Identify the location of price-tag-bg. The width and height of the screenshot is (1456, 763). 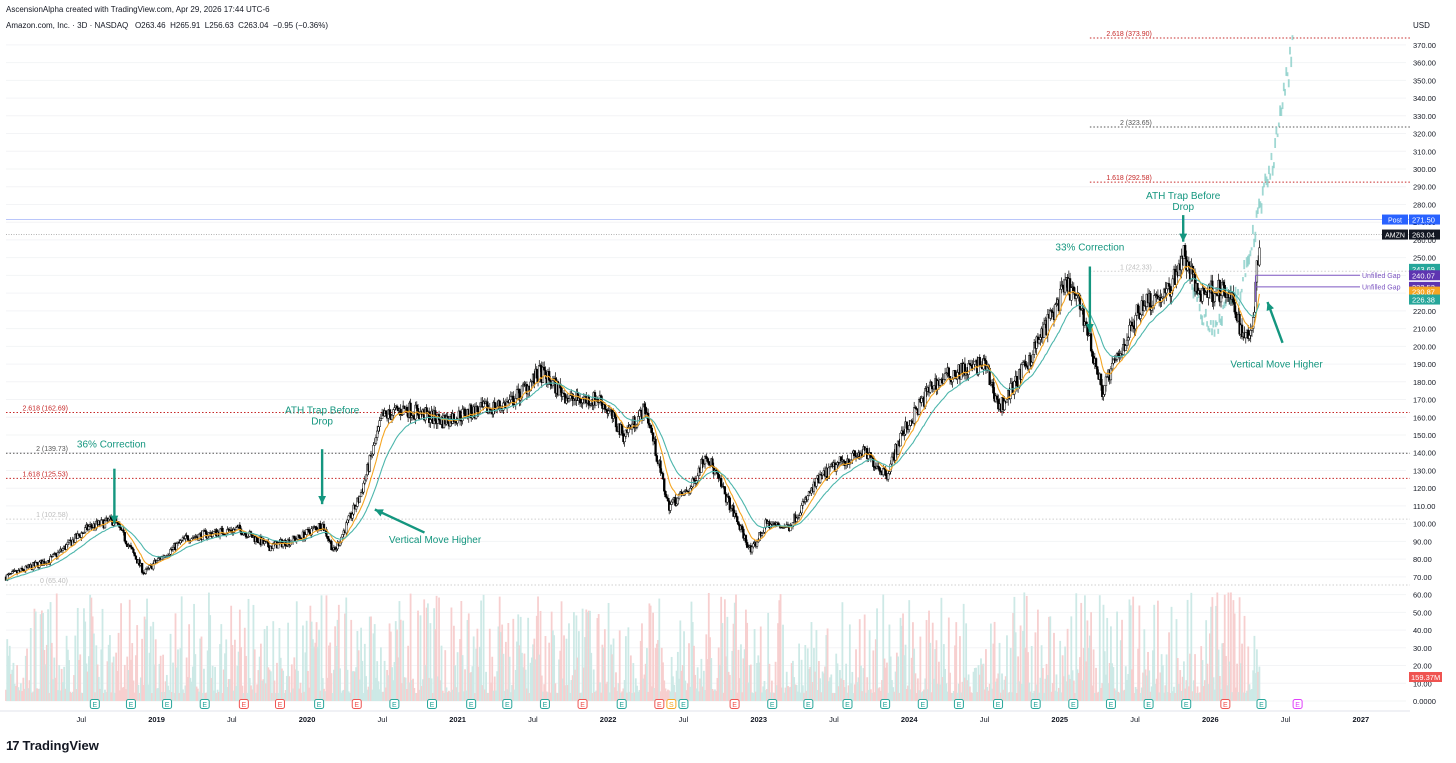
(1424, 219).